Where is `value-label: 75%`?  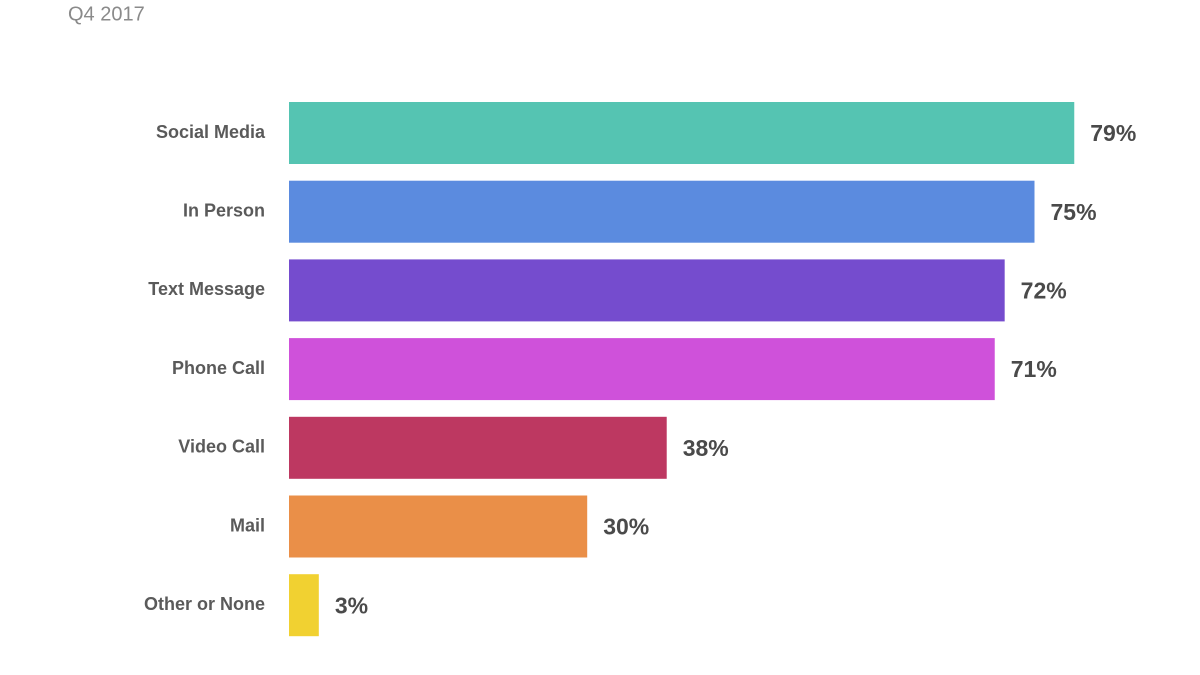
value-label: 75% is located at coordinates (1074, 212).